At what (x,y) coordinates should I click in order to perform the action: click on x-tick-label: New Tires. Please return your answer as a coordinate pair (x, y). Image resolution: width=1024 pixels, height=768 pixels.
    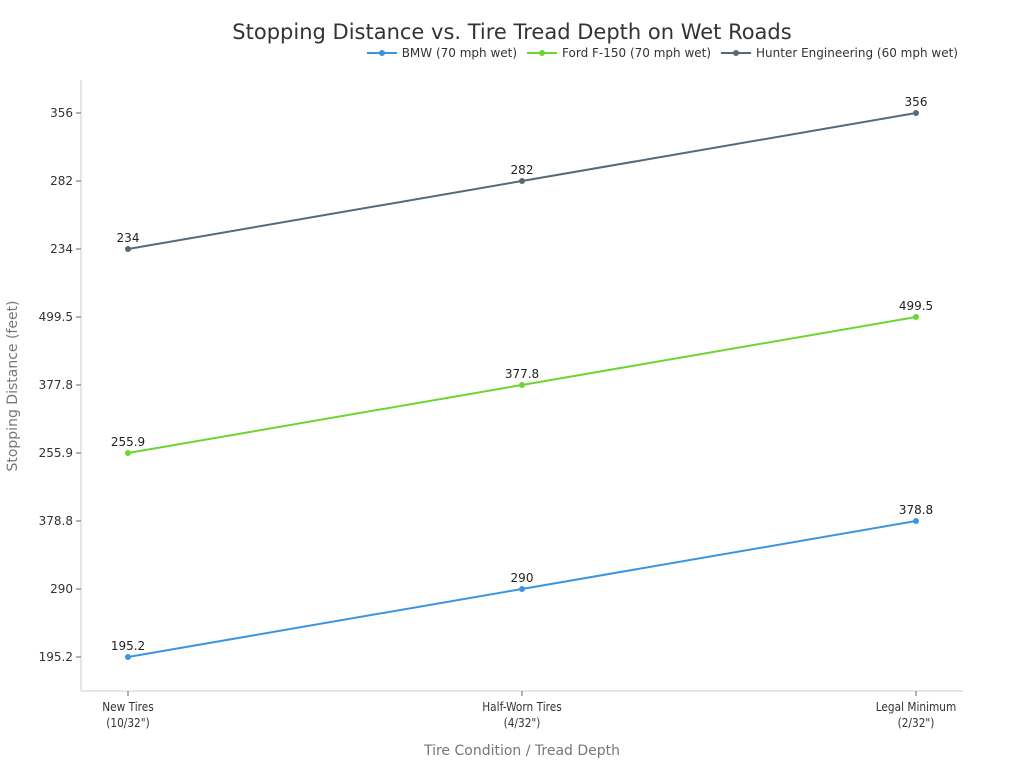
    Looking at the image, I should click on (128, 707).